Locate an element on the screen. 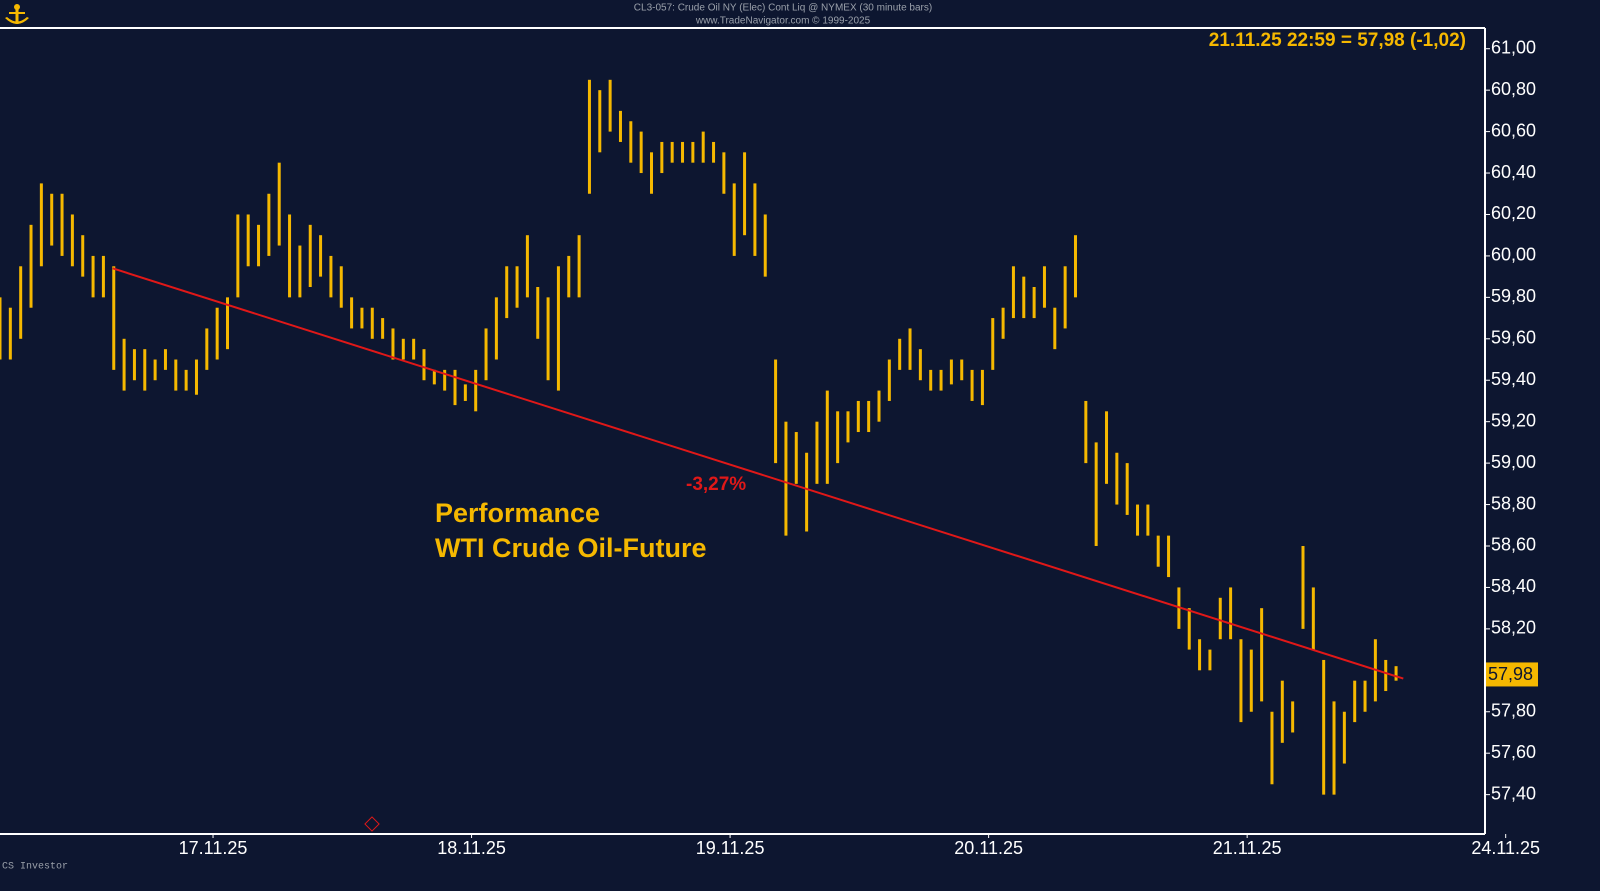 The height and width of the screenshot is (891, 1600). last-price-box is located at coordinates (1512, 674).